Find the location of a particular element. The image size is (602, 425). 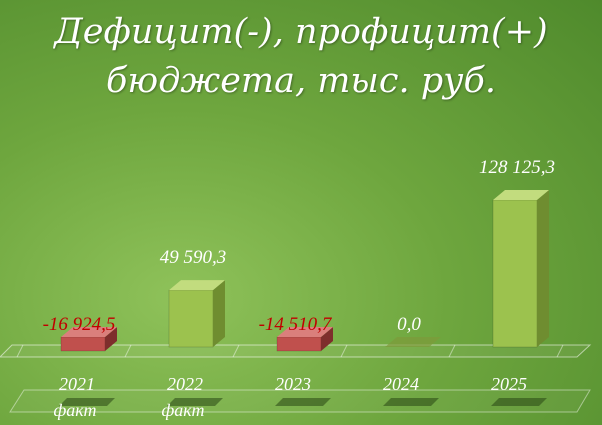

category-label-1: 2021 is located at coordinates (77, 384).